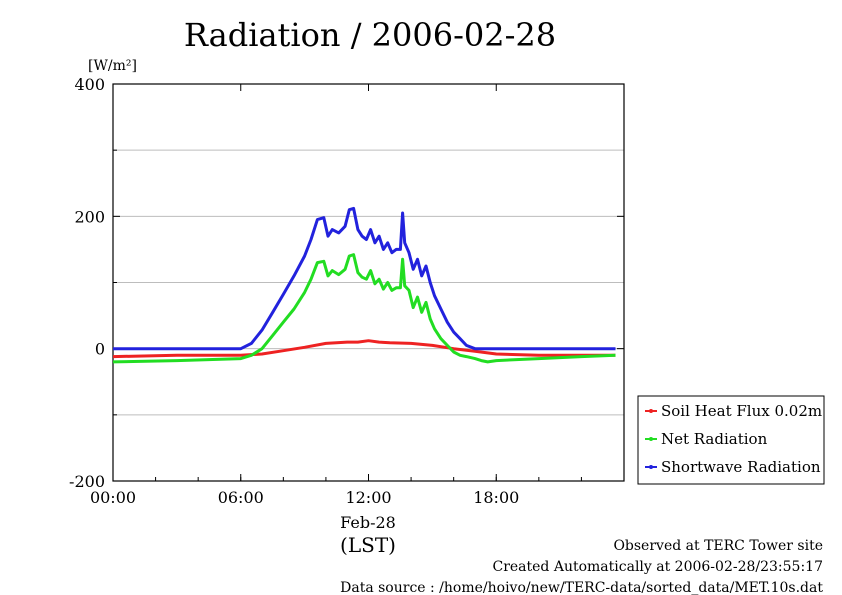 The image size is (842, 595). Describe the element at coordinates (368, 522) in the screenshot. I see `x-axis-date-label: Feb-28` at that location.